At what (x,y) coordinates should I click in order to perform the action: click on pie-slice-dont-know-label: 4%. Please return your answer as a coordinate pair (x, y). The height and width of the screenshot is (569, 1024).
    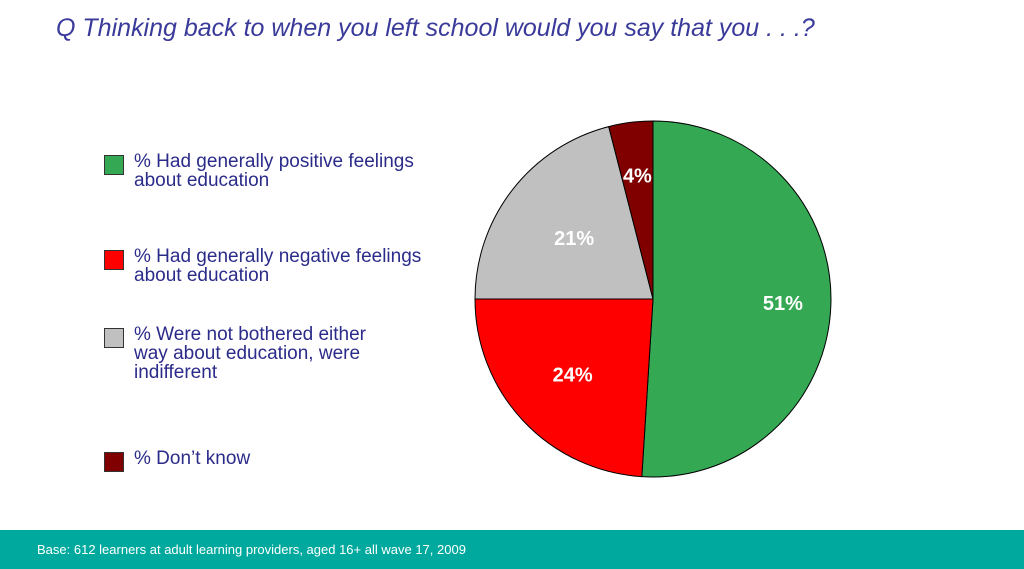
    Looking at the image, I should click on (637, 176).